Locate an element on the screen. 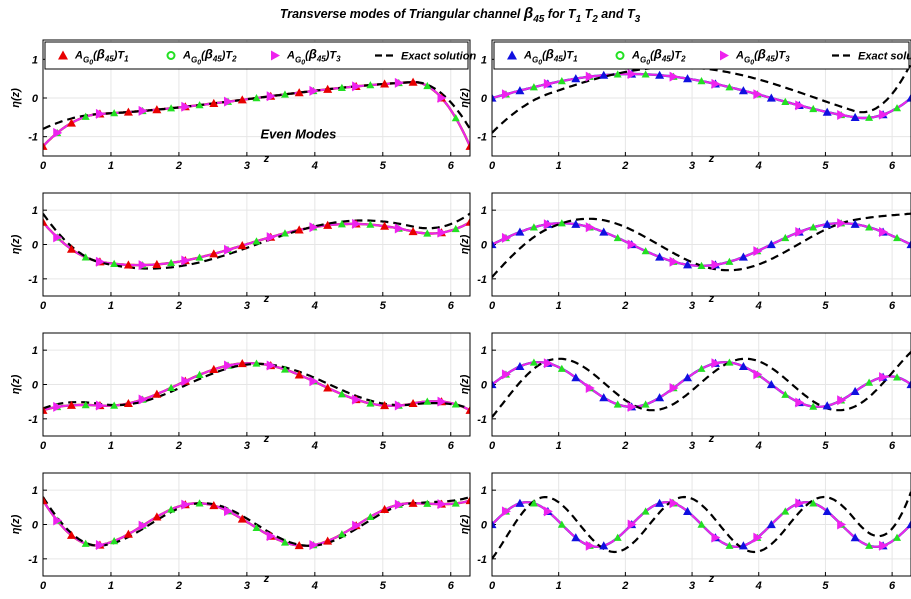  legend-label: AG0(β45)T1 is located at coordinates (101, 57).